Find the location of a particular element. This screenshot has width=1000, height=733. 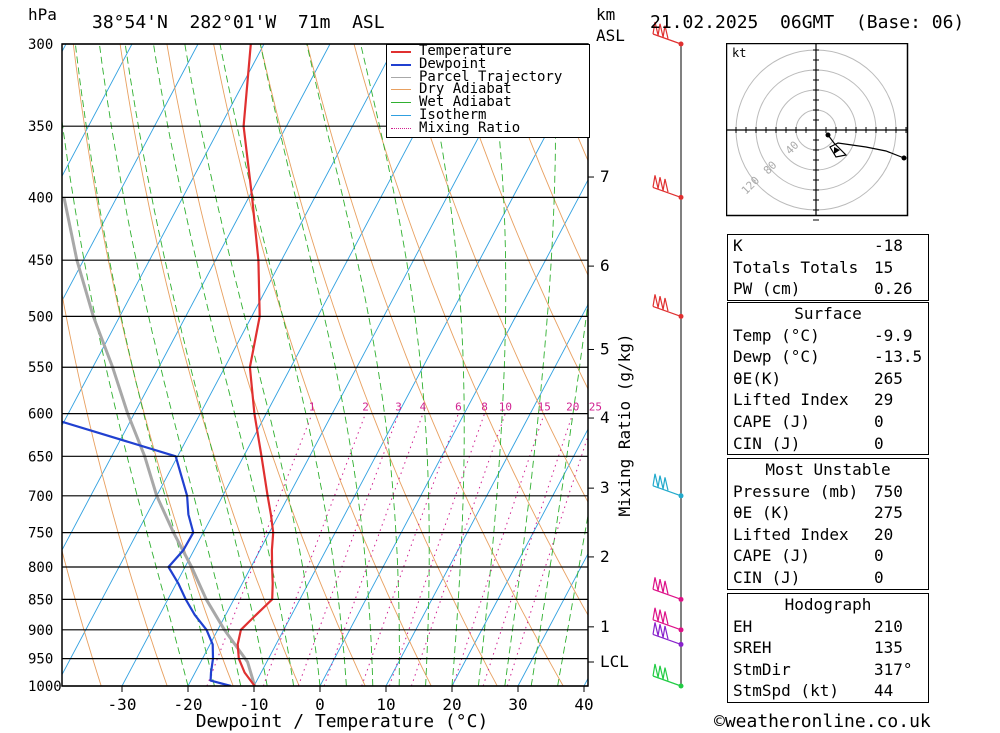

pressure-tick-label: 350 is located at coordinates (40, 127).